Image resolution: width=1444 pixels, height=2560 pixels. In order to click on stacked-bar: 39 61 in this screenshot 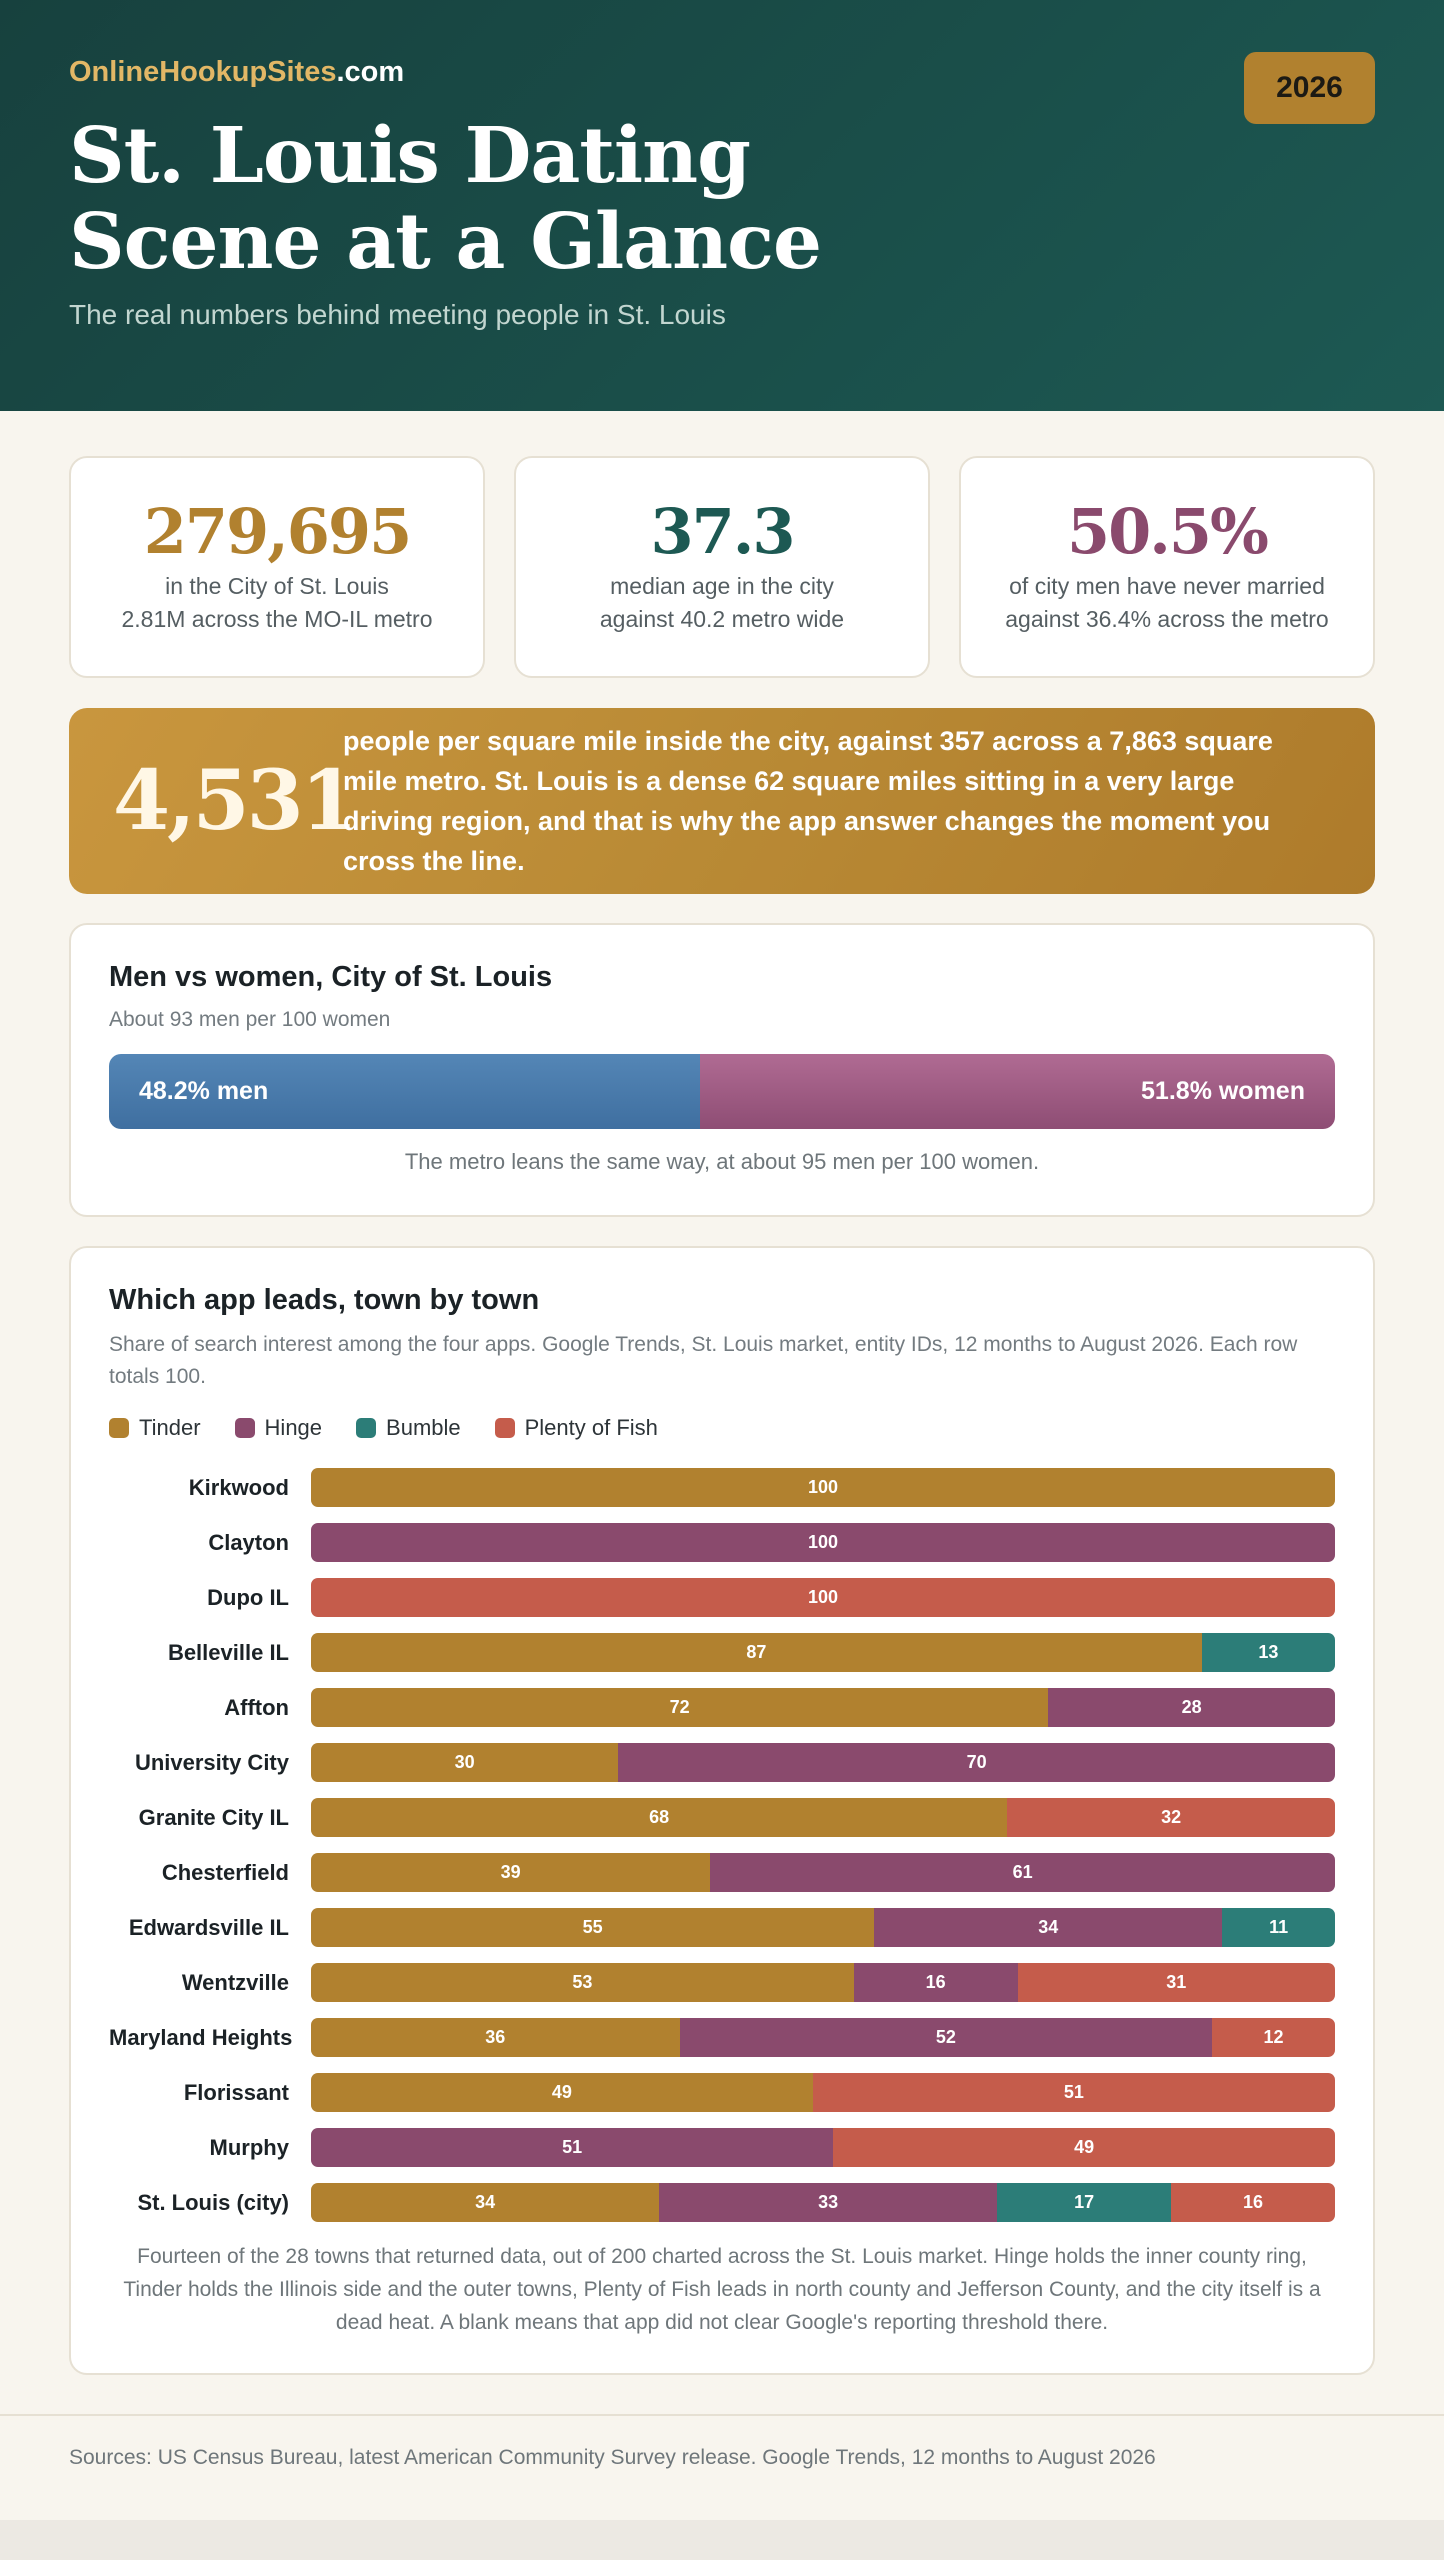, I will do `click(823, 1872)`.